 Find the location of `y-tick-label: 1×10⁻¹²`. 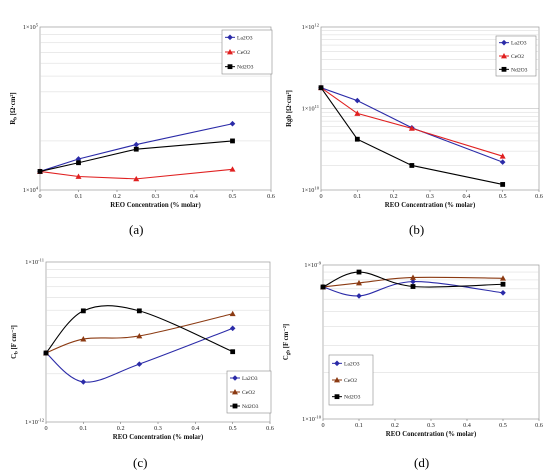

y-tick-label: 1×10⁻¹² is located at coordinates (35, 422).